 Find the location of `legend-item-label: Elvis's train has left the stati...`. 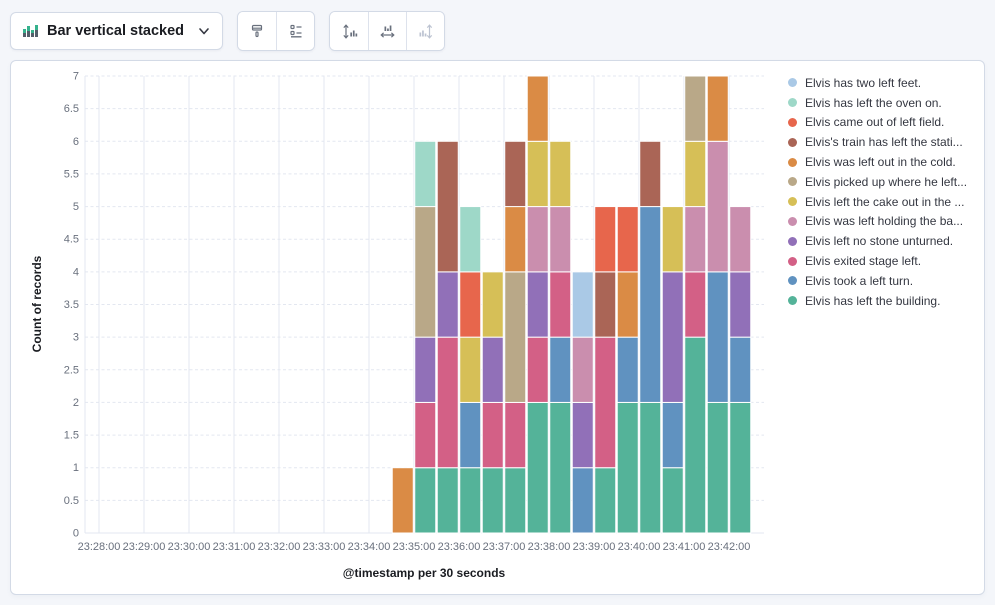

legend-item-label: Elvis's train has left the stati... is located at coordinates (884, 142).